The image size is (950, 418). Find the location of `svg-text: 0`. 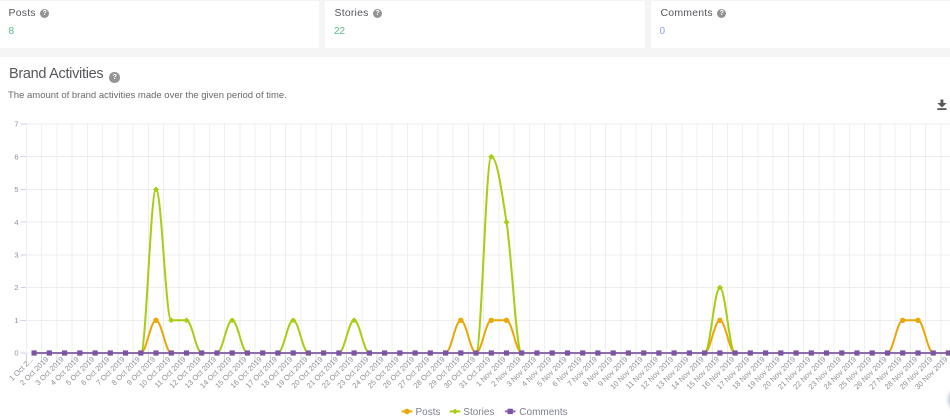

svg-text: 0 is located at coordinates (16, 353).